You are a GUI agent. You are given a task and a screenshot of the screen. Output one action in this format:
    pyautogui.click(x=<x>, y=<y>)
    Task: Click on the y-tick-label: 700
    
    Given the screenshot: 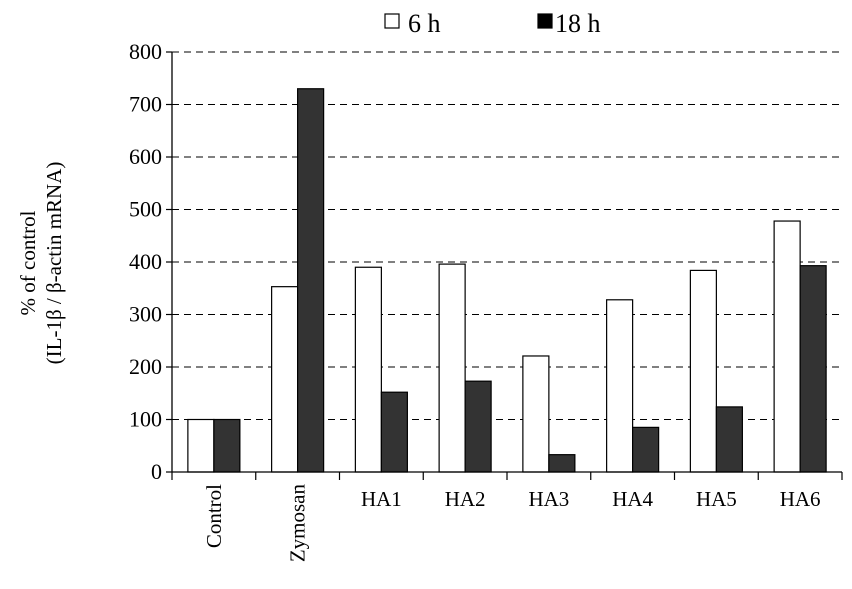 What is the action you would take?
    pyautogui.click(x=145, y=104)
    